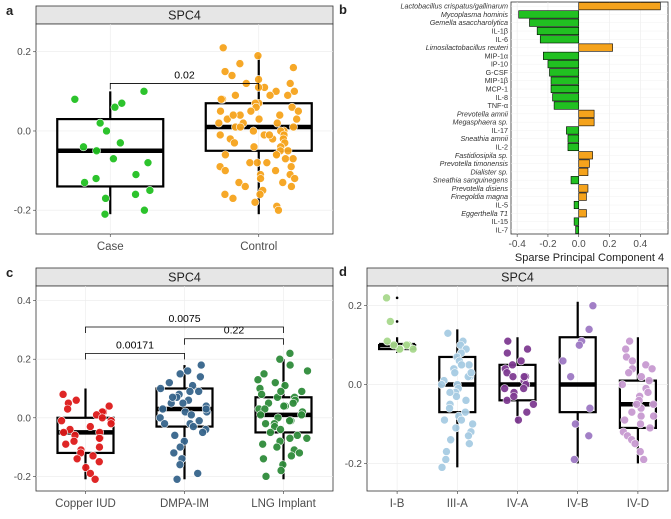 The width and height of the screenshot is (671, 519). I want to click on category-label: IL-17, so click(500, 130).